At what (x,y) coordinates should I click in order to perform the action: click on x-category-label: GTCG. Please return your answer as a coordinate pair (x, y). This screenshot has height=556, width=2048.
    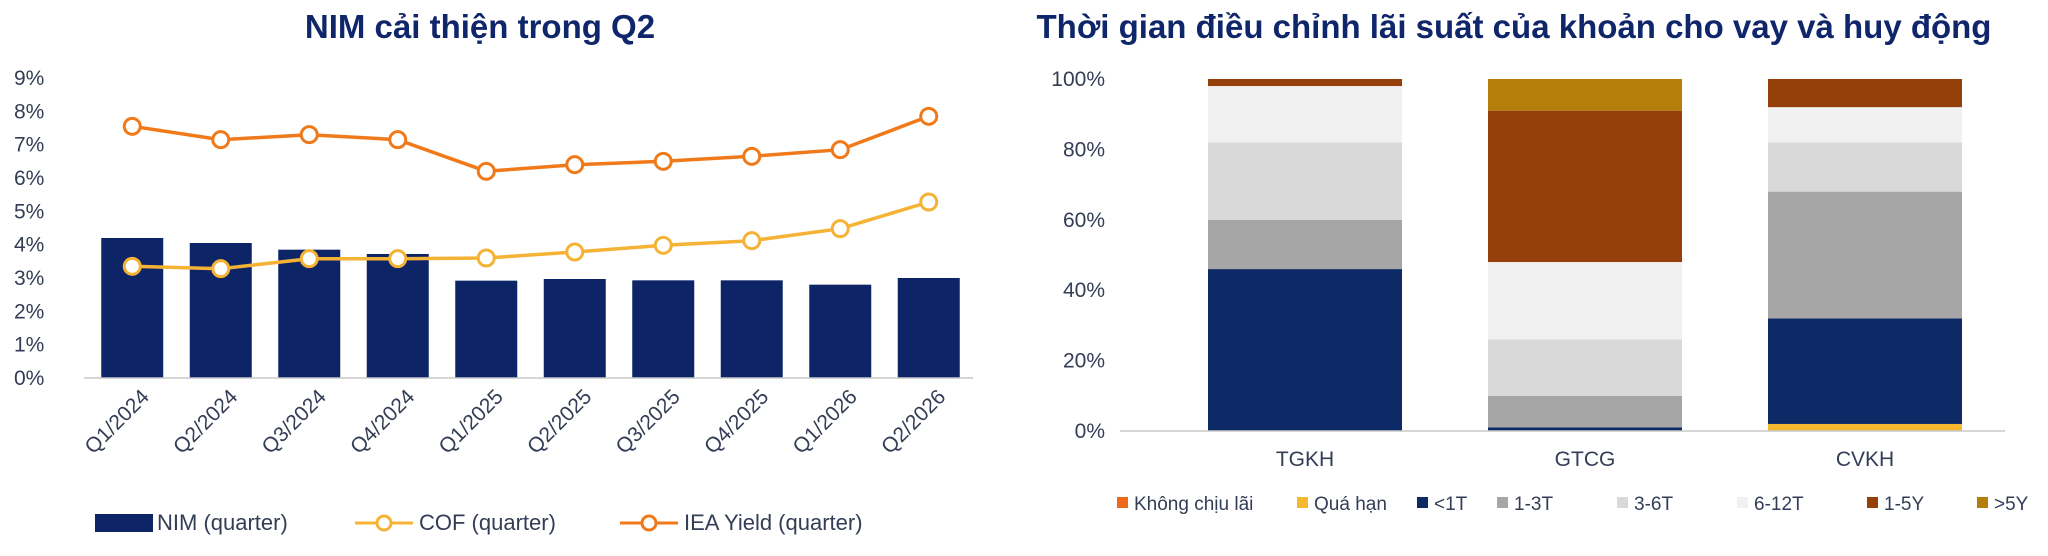
    Looking at the image, I should click on (1585, 459).